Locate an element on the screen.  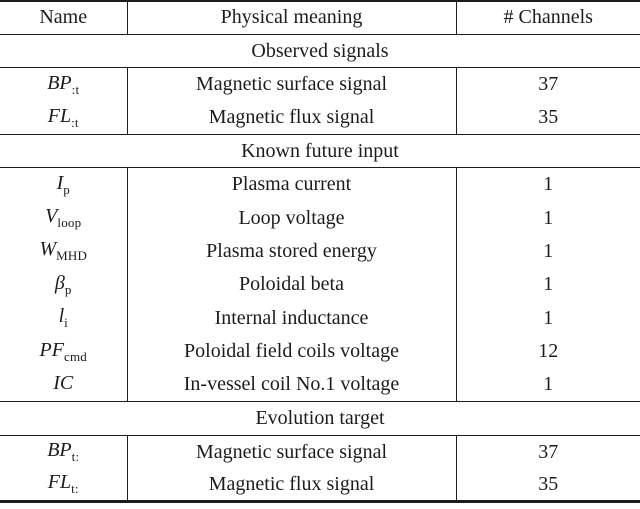
channels-cell: 12 is located at coordinates (548, 351).